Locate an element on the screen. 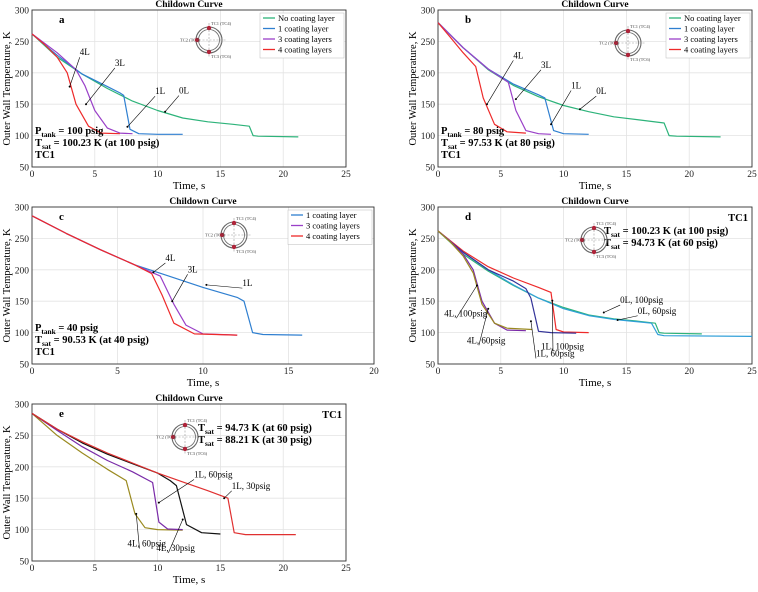 This screenshot has height=592, width=758. d-curve-label: 1L, 100psig is located at coordinates (563, 347).